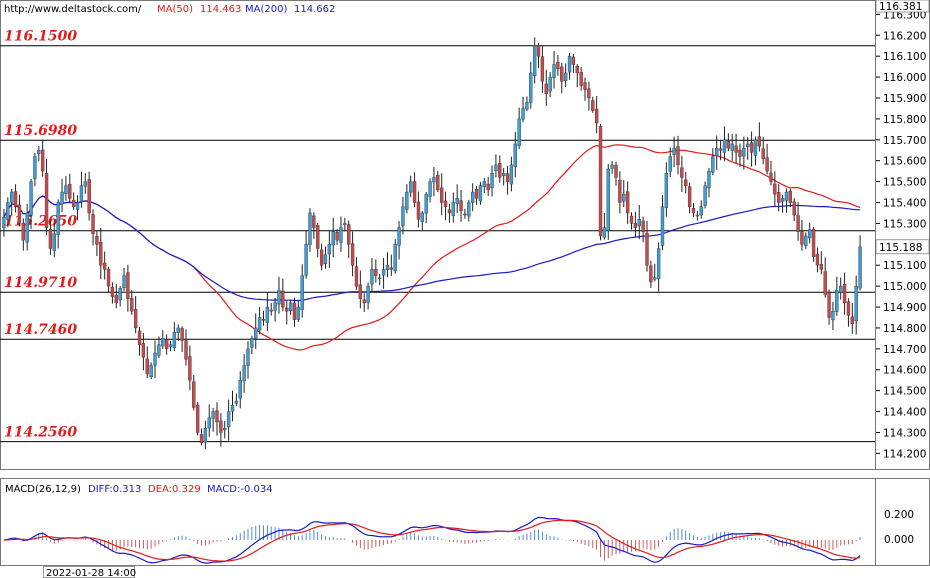 The height and width of the screenshot is (578, 930). What do you see at coordinates (904, 433) in the screenshot?
I see `price-tick-label: 114.300` at bounding box center [904, 433].